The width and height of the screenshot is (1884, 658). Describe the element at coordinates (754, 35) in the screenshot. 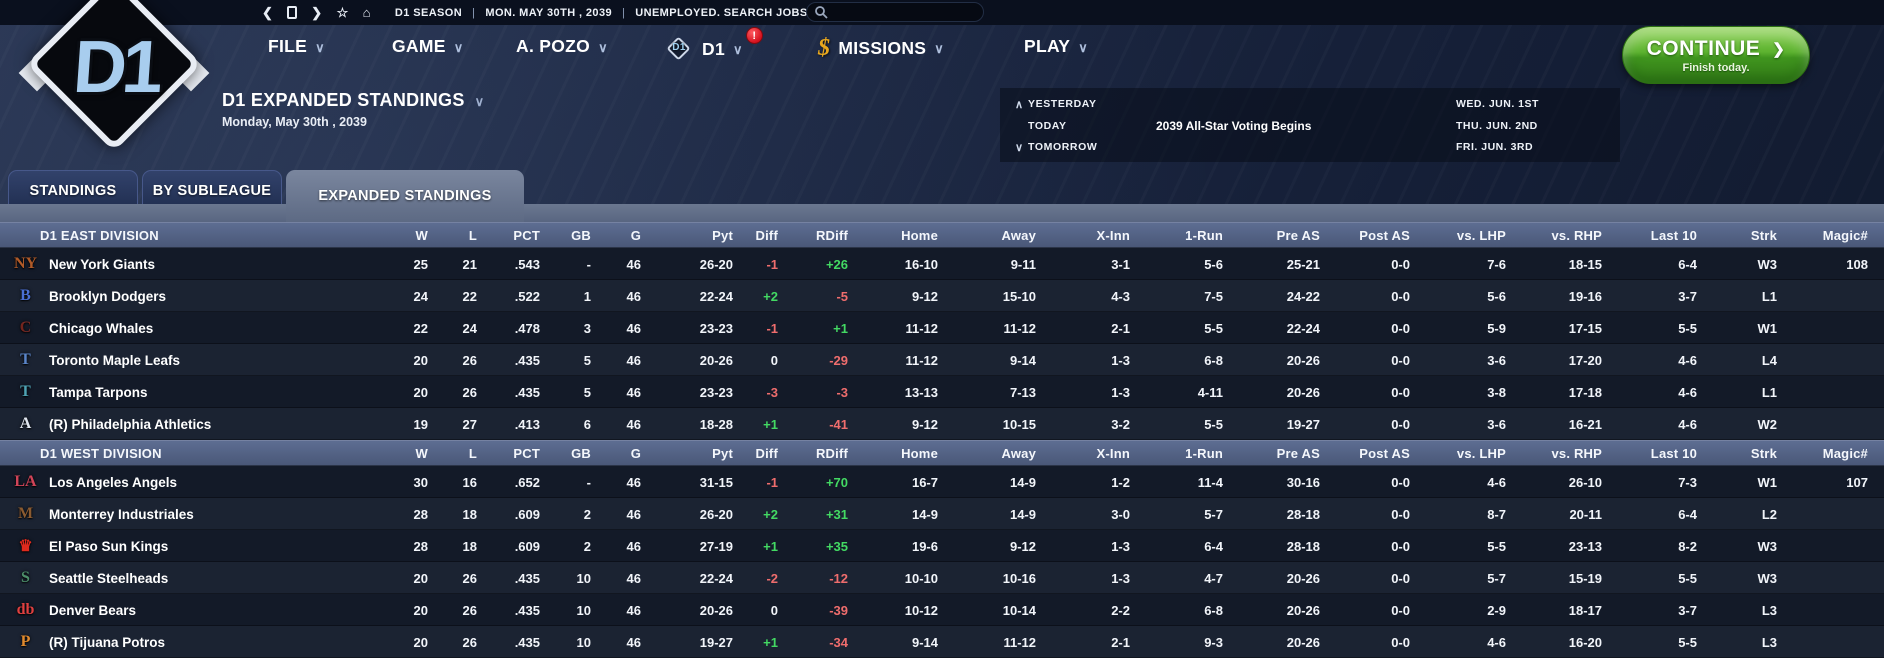

I see `notification-badge: !` at that location.